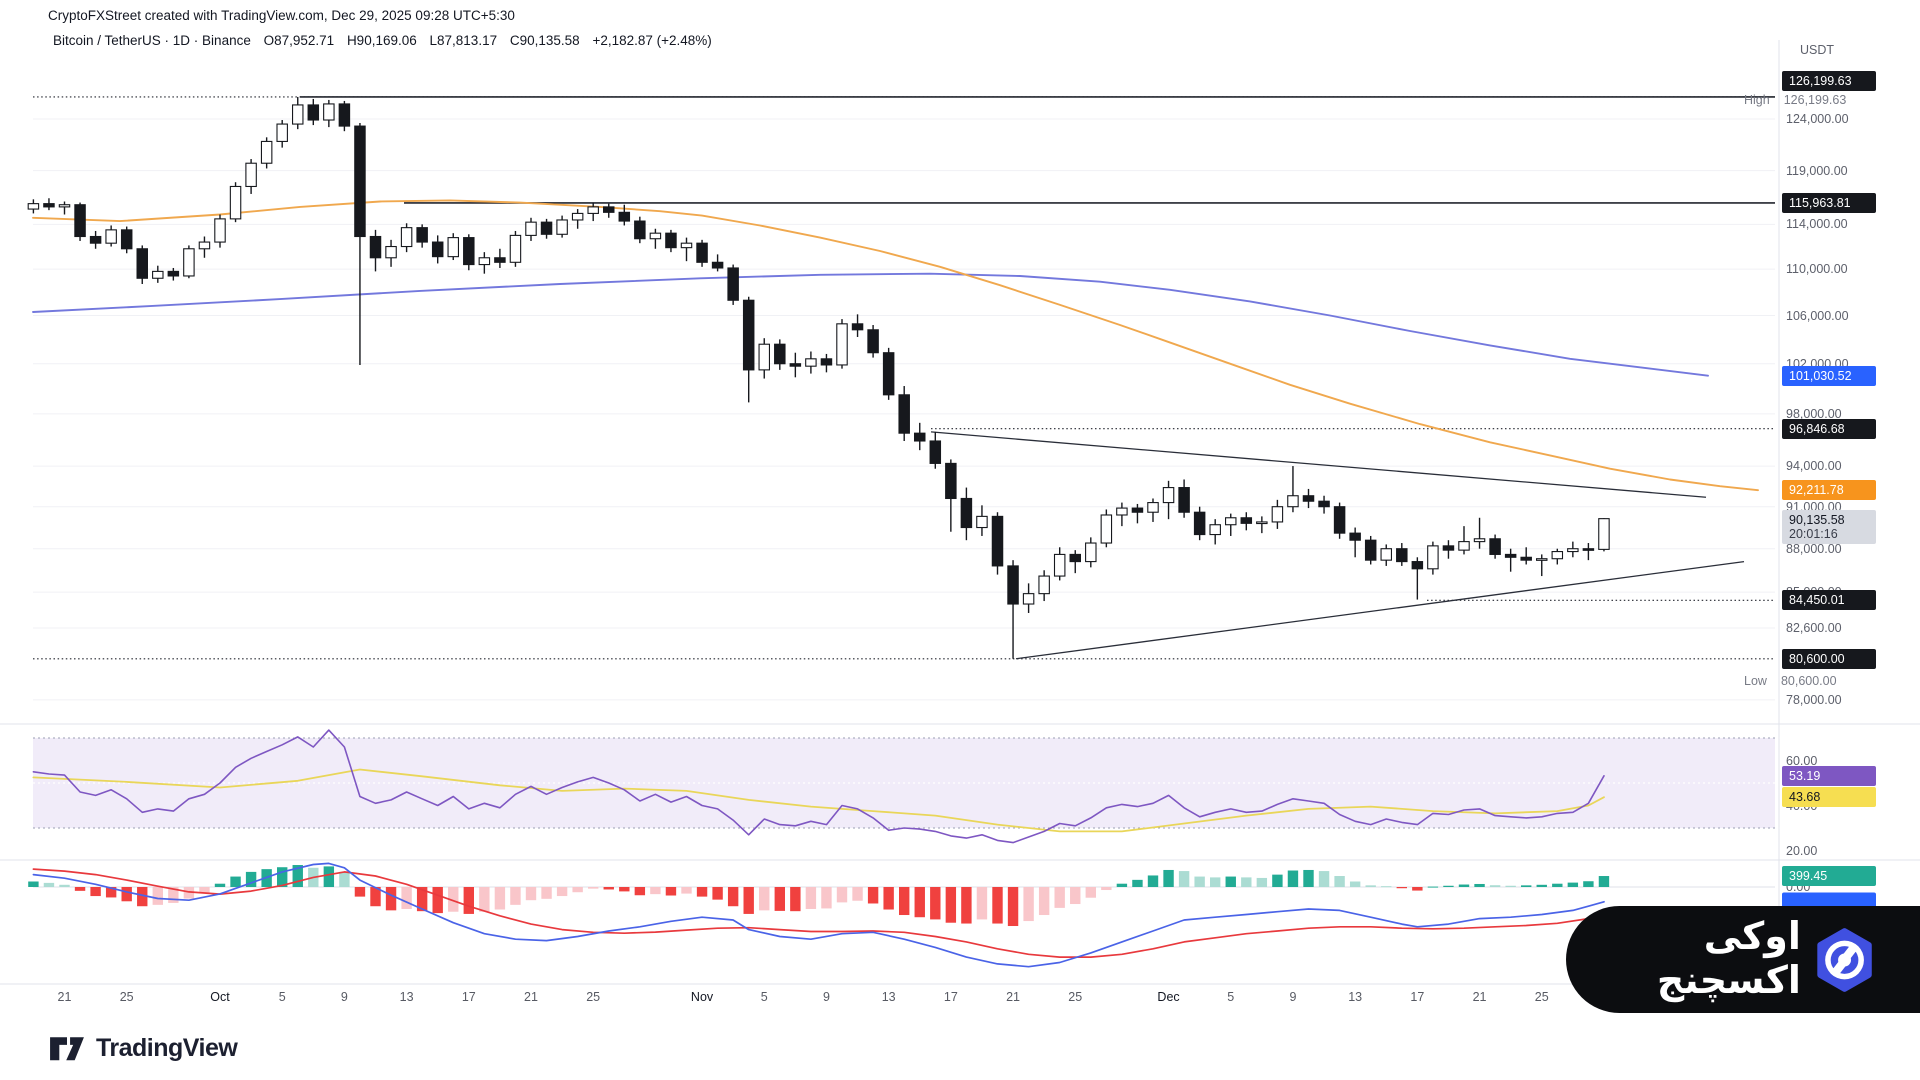 Image resolution: width=1920 pixels, height=1080 pixels. I want to click on triangle-trendlines, so click(1337, 545).